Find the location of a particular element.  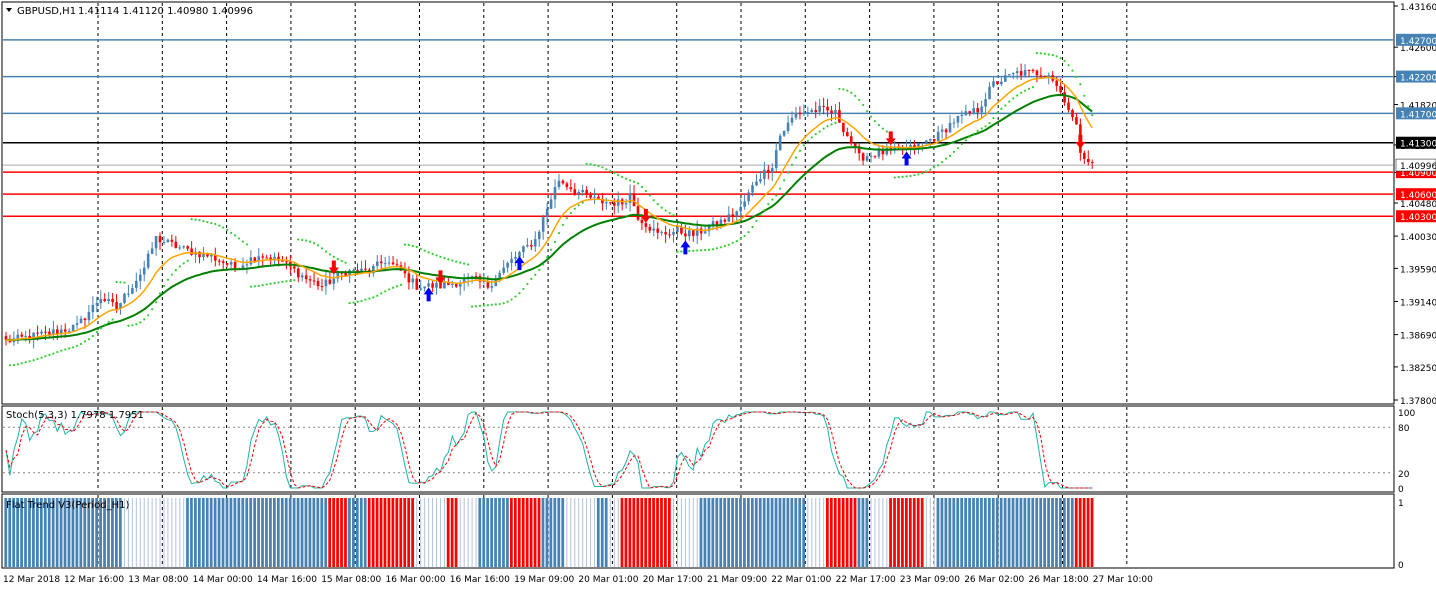

time-tick-label: 20 Mar 17:00 is located at coordinates (673, 580).